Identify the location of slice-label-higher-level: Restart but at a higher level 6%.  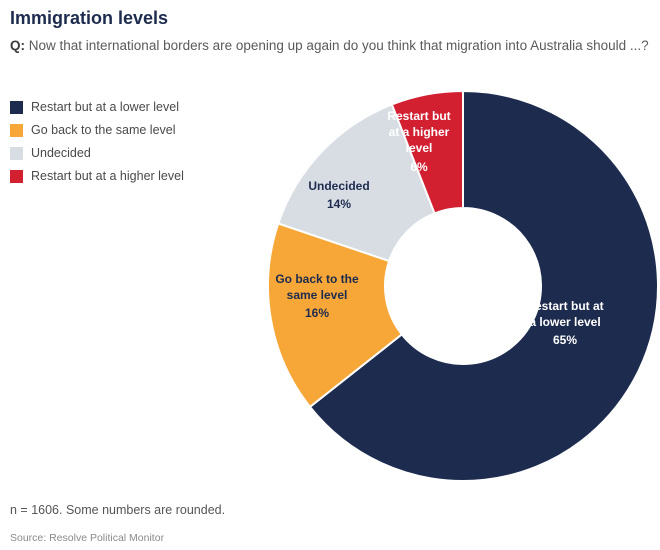
(419, 141).